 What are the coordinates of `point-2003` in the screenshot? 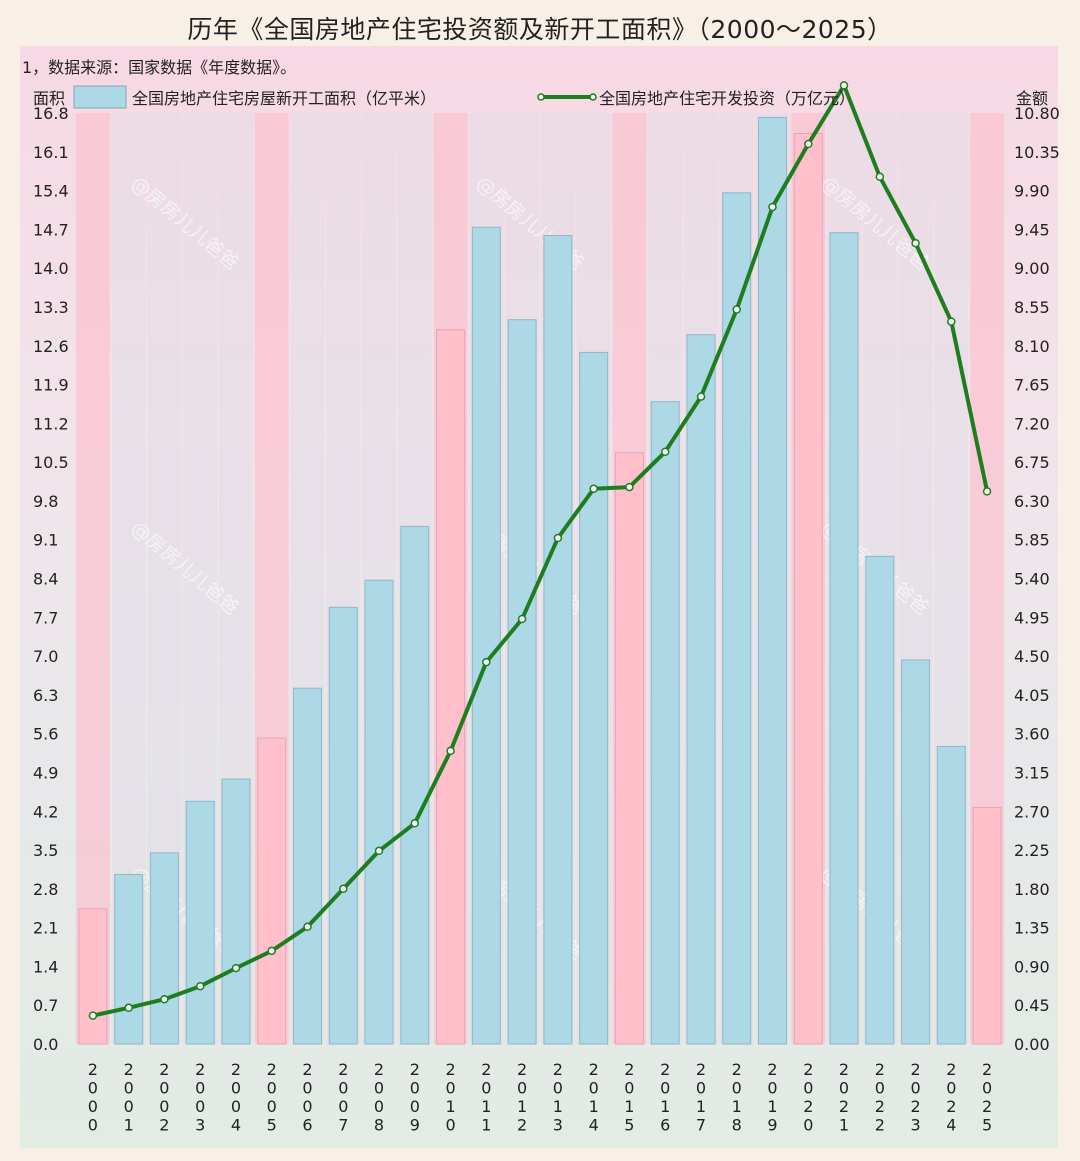 It's located at (200, 986).